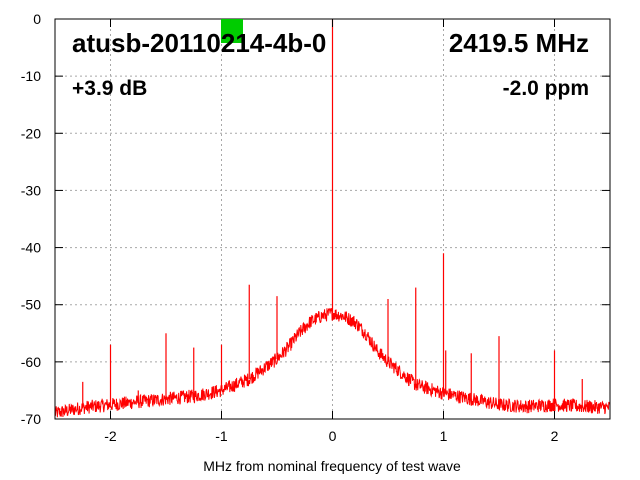  What do you see at coordinates (31, 190) in the screenshot?
I see `y-tick-label: -30` at bounding box center [31, 190].